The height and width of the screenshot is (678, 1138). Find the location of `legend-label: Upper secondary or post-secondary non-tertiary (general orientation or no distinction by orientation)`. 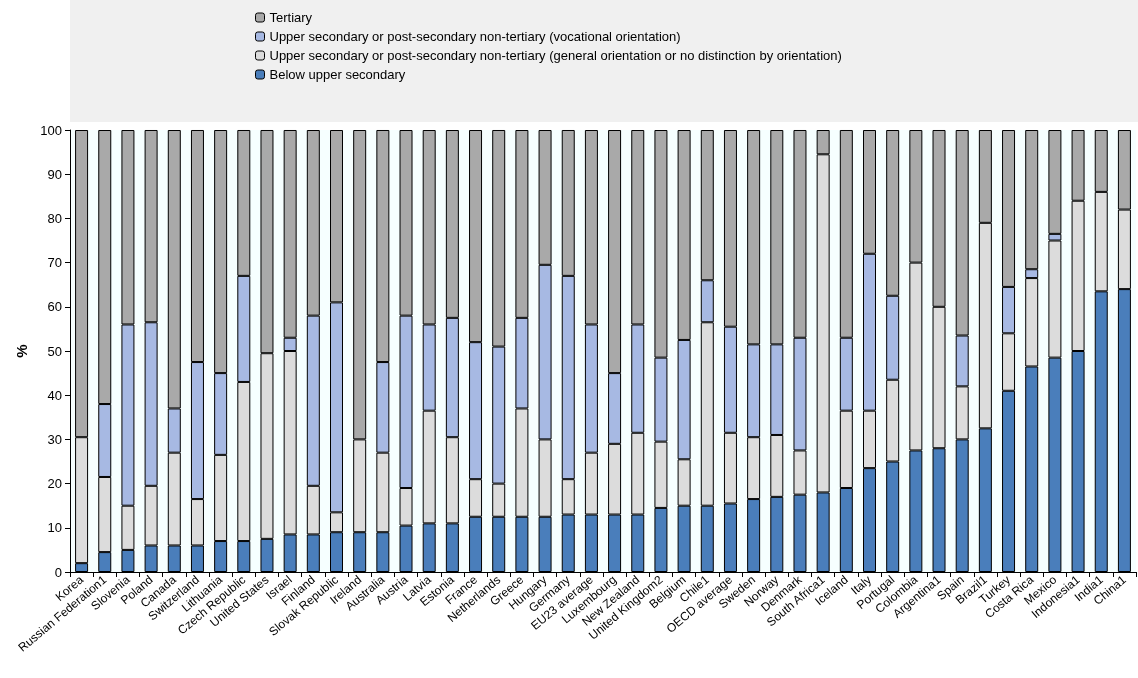

legend-label: Upper secondary or post-secondary non-tertiary (general orientation or no distinction by orientation) is located at coordinates (555, 55).